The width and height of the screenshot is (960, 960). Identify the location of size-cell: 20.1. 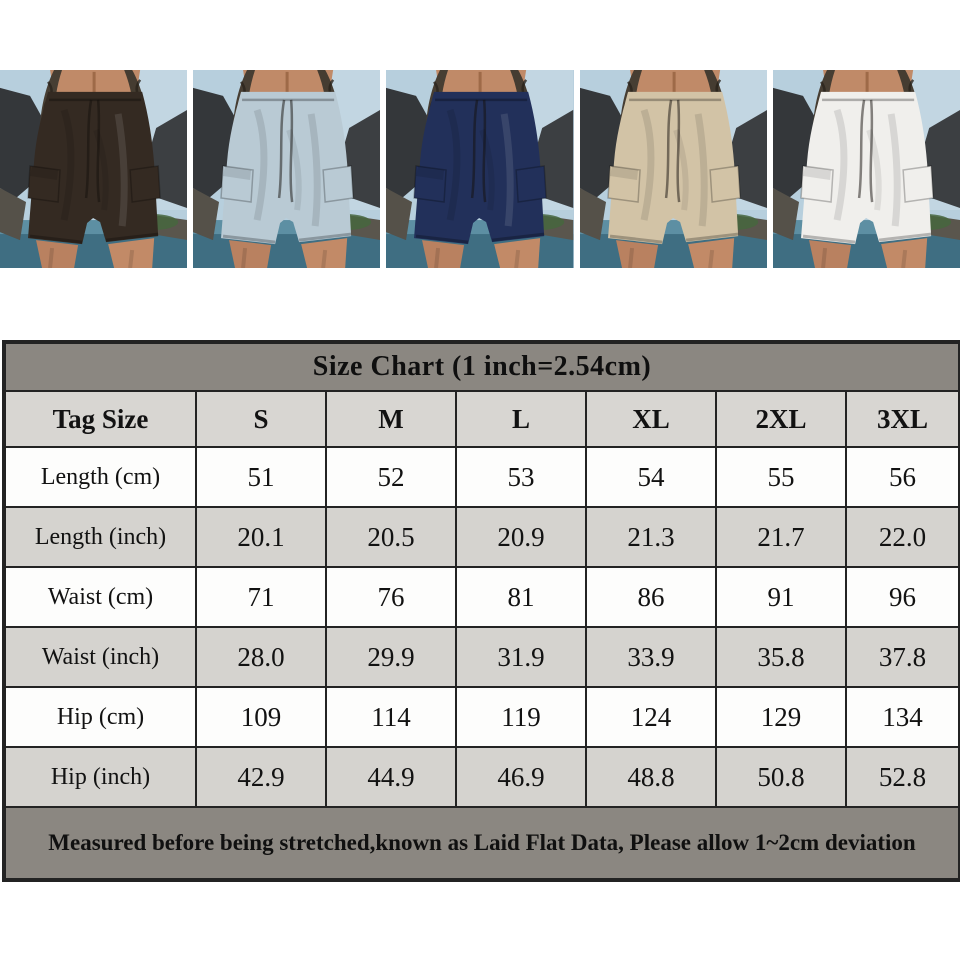
(261, 537).